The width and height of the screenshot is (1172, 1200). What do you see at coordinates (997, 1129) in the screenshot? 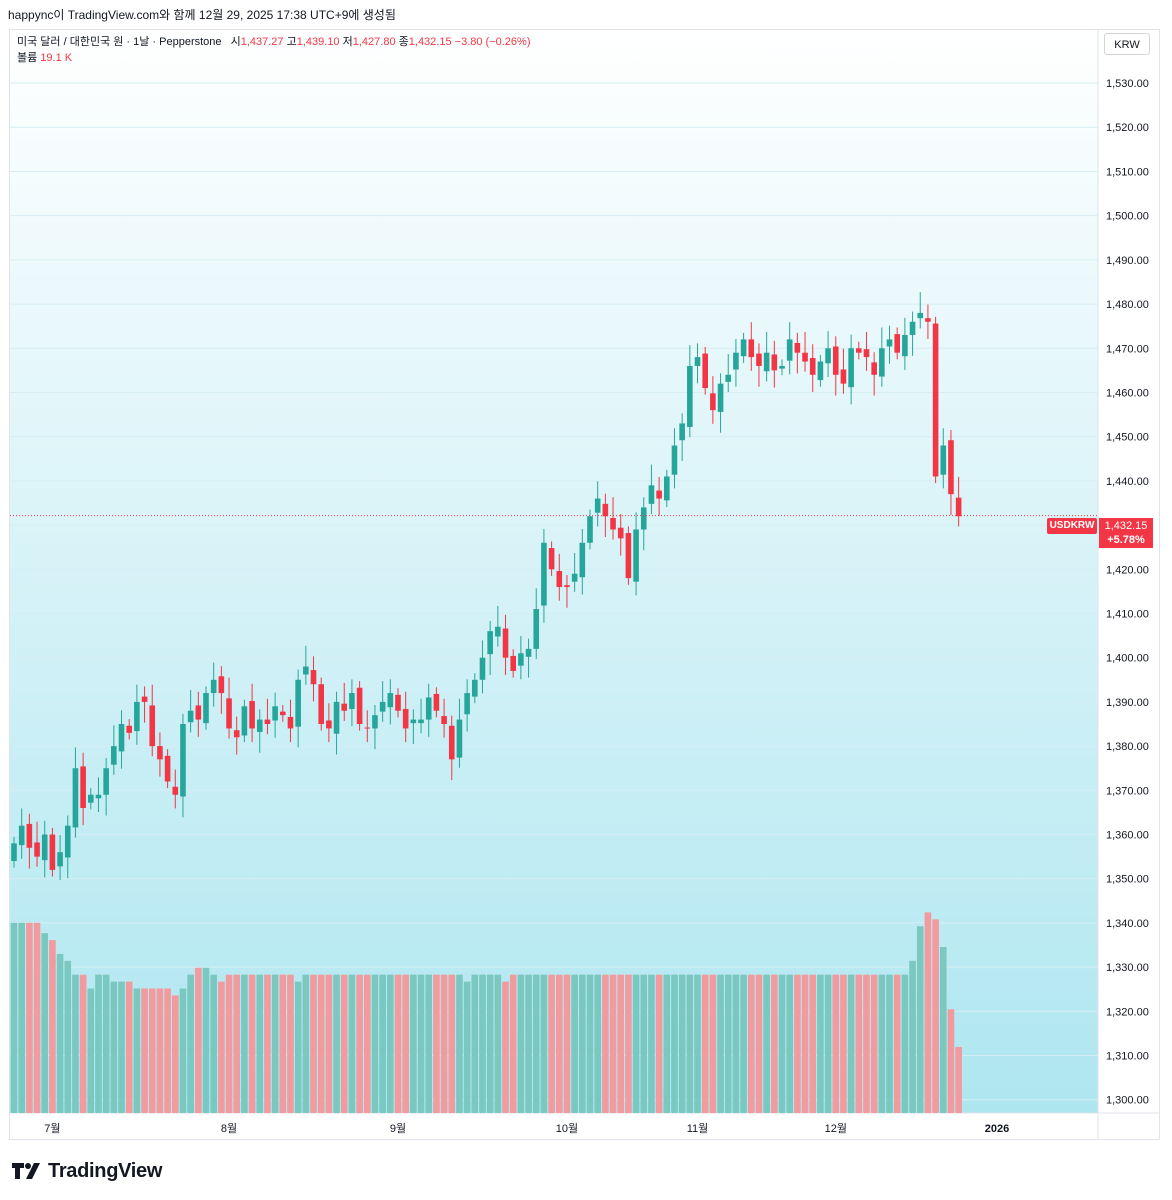
I see `x-tick-label: 2026` at bounding box center [997, 1129].